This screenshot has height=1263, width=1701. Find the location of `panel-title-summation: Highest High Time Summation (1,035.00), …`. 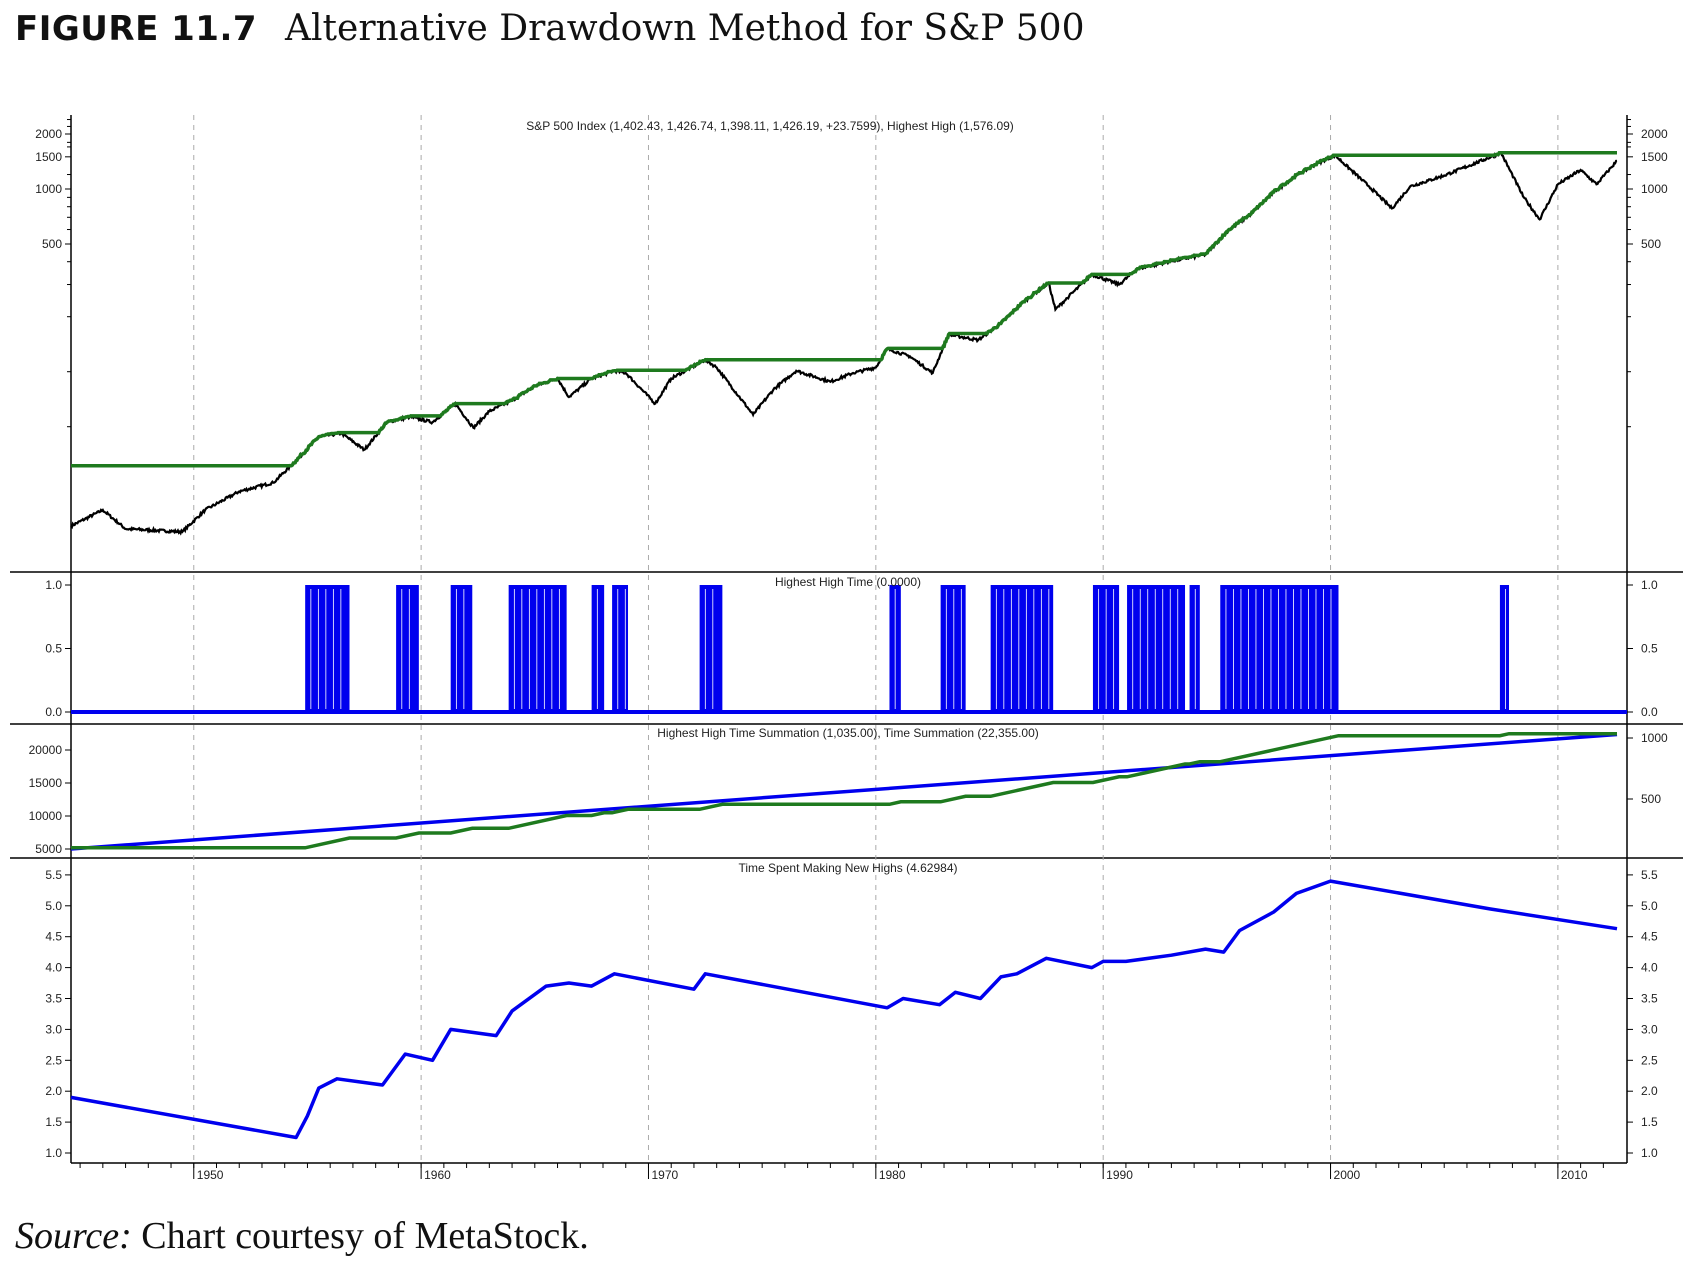

panel-title-summation: Highest High Time Summation (1,035.00), … is located at coordinates (848, 733).